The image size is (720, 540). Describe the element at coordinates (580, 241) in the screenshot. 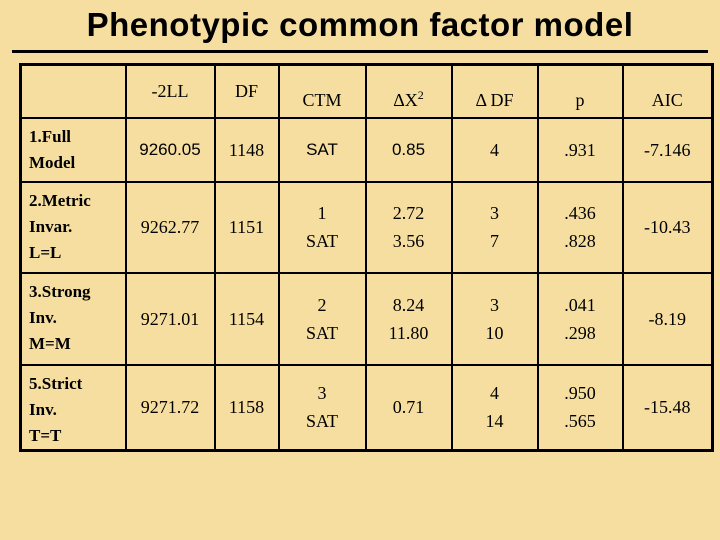

I see `cell-line: .828` at that location.